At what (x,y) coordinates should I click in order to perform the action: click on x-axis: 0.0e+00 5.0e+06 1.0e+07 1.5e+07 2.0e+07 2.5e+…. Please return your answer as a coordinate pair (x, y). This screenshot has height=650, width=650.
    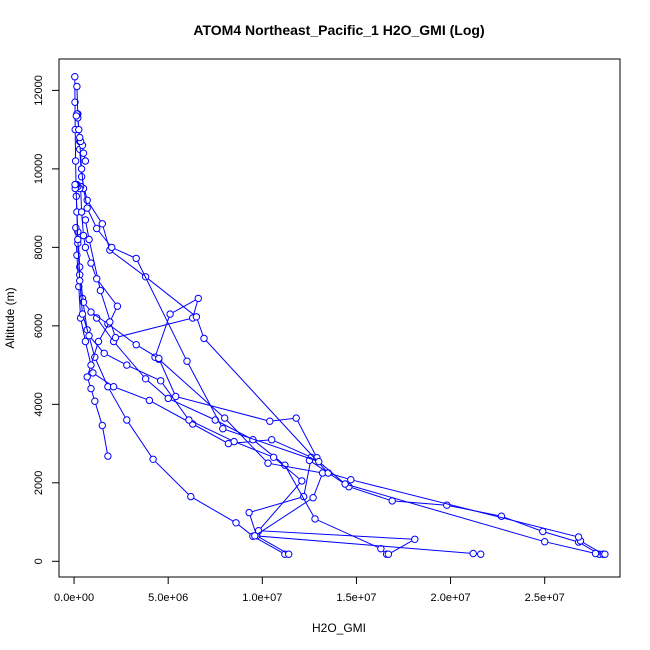
    Looking at the image, I should click on (309, 590).